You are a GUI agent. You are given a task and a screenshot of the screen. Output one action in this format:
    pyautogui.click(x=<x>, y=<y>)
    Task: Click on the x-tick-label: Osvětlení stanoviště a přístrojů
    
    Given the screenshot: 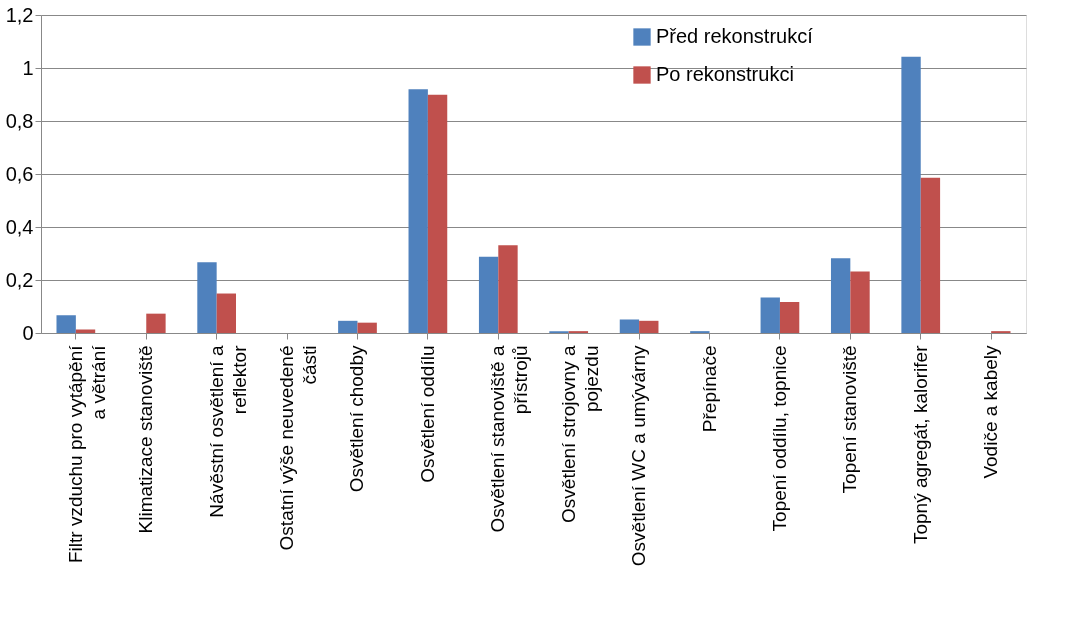 What is the action you would take?
    pyautogui.click(x=509, y=439)
    